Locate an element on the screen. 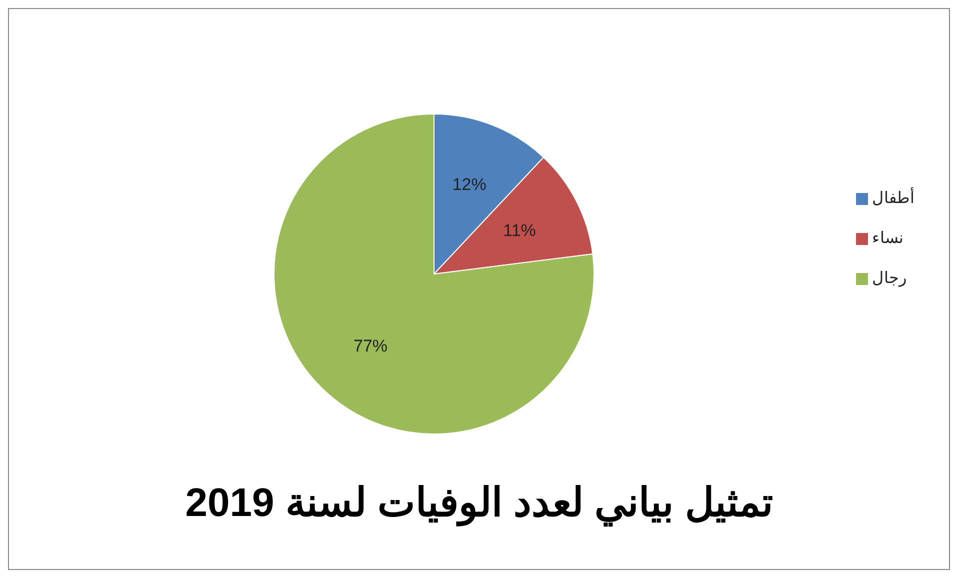 The height and width of the screenshot is (580, 957). legend-label: رجال is located at coordinates (889, 278).